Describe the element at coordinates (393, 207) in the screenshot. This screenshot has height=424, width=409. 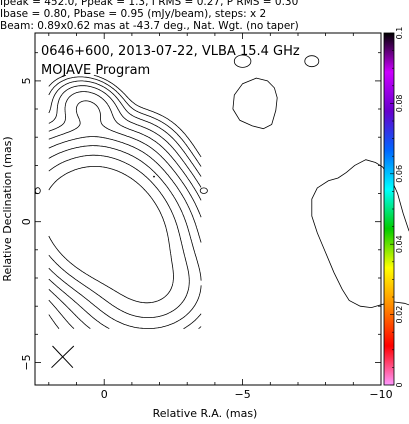
I see `colorbar: 0 0.02 0.04 0.06 0.08 0.1` at that location.